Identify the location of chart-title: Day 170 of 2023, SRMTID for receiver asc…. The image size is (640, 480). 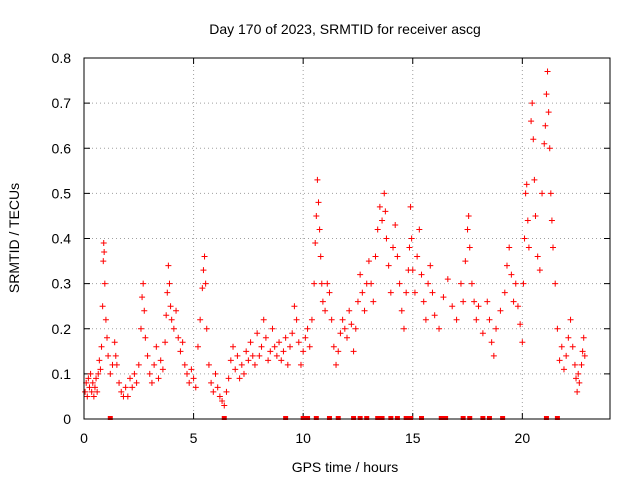
(345, 29).